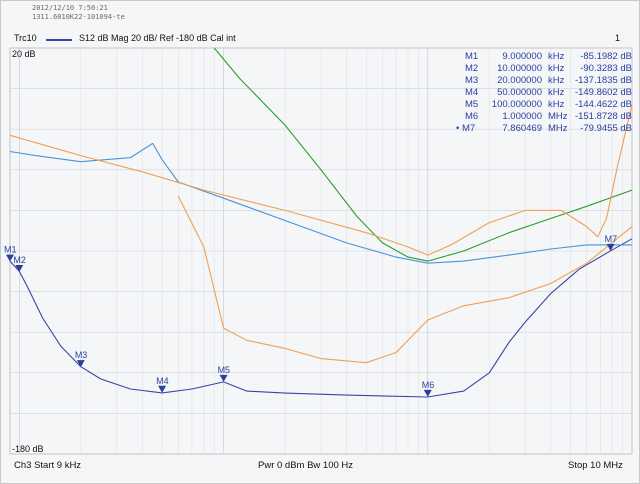 The height and width of the screenshot is (484, 640). What do you see at coordinates (519, 92) in the screenshot?
I see `marker-frequency: 50.000000` at bounding box center [519, 92].